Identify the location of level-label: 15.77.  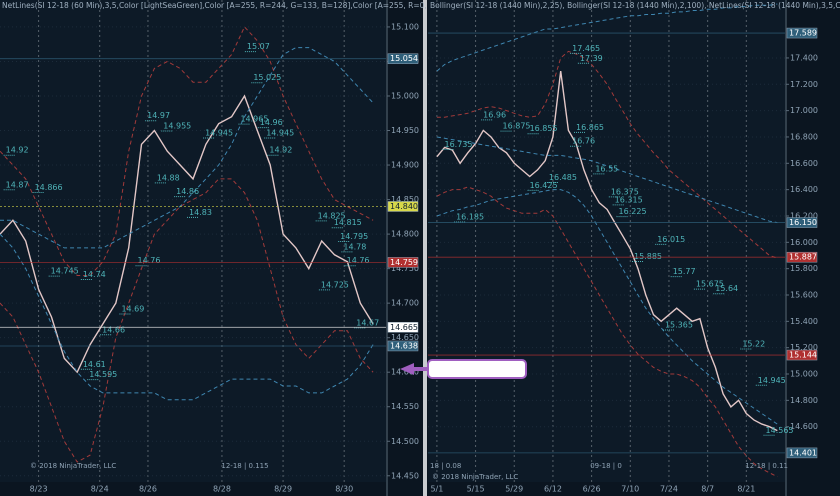
(684, 271).